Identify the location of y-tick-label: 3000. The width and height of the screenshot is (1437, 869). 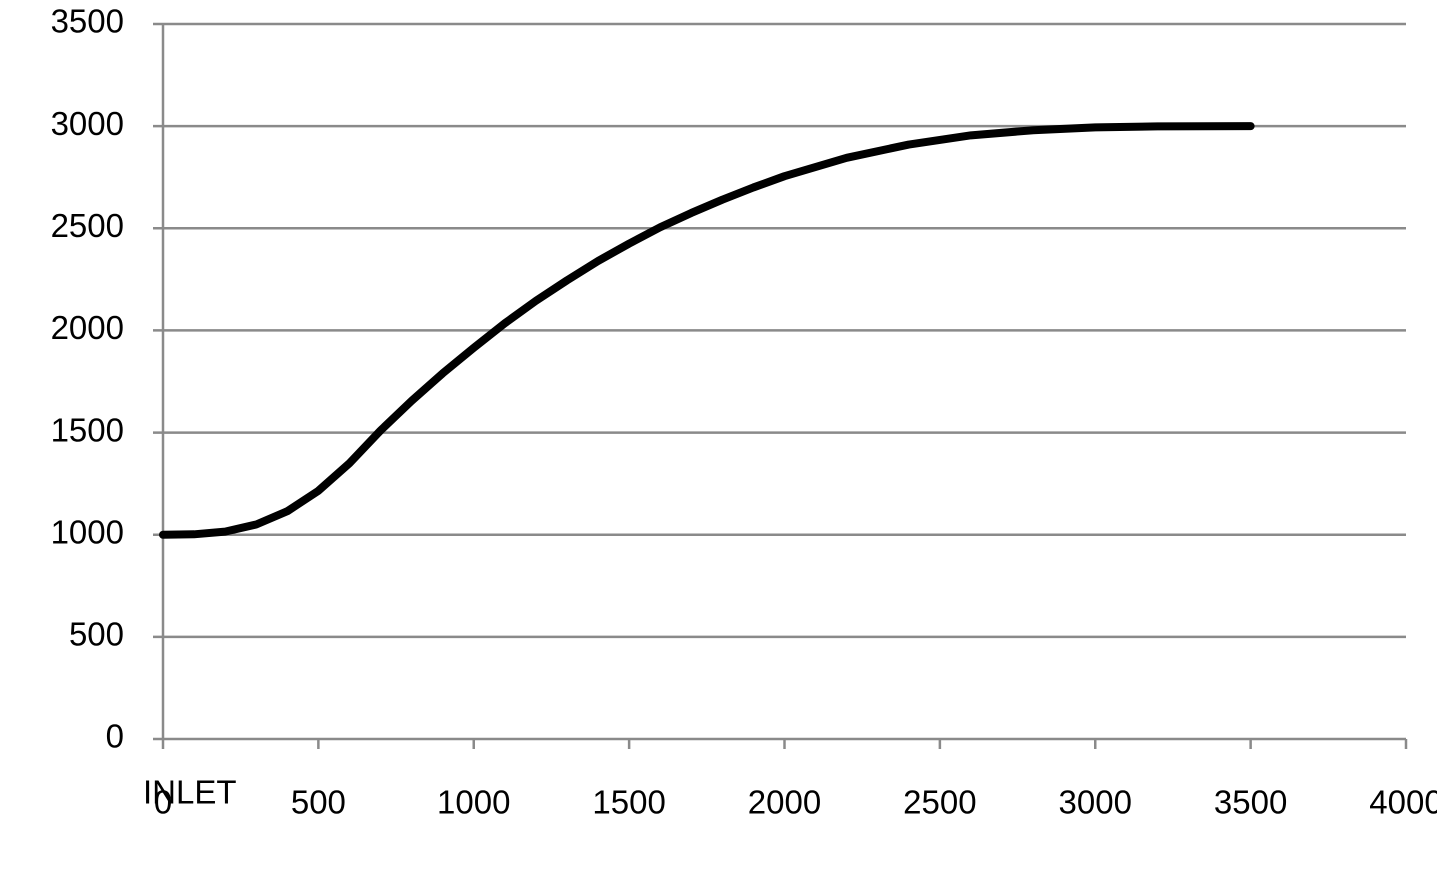
(87, 123).